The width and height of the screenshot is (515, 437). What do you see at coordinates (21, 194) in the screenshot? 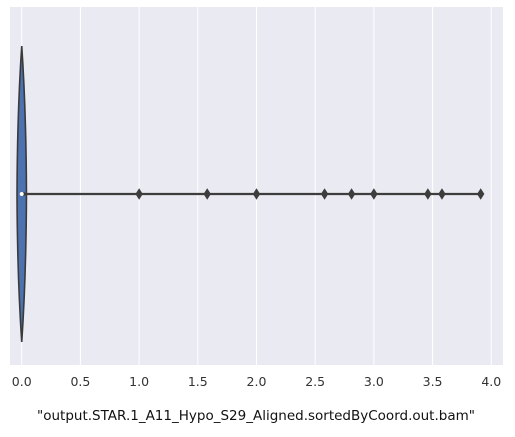
I see `median-point` at bounding box center [21, 194].